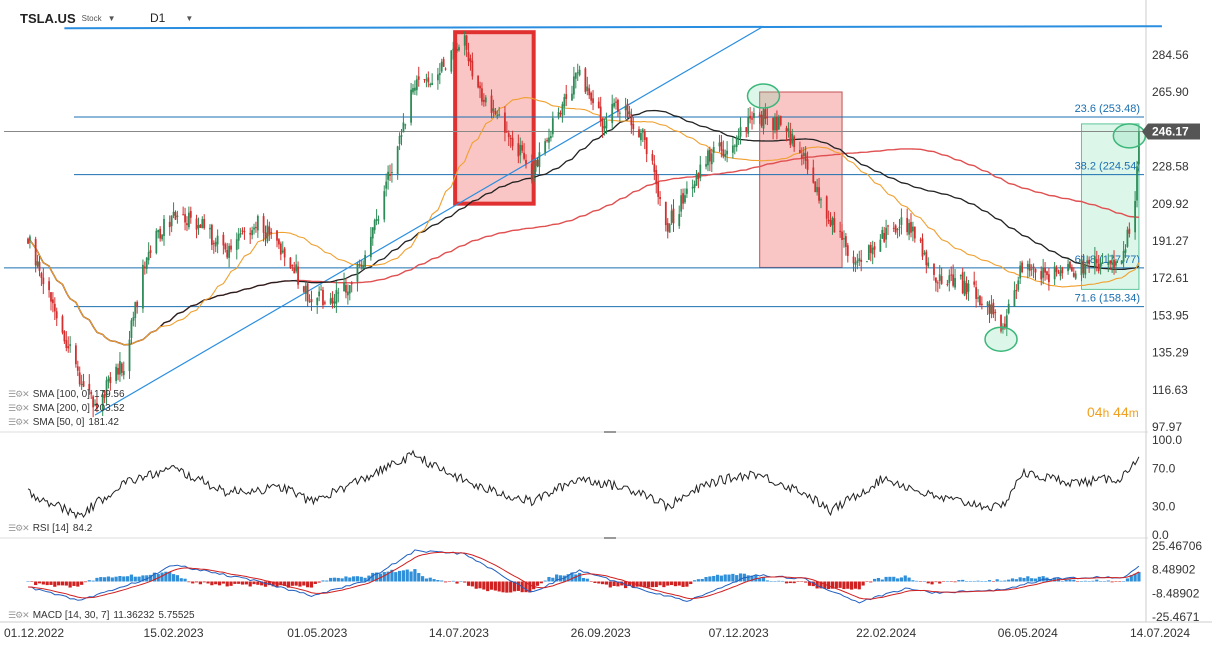  I want to click on highlight-ellipse, so click(763, 96).